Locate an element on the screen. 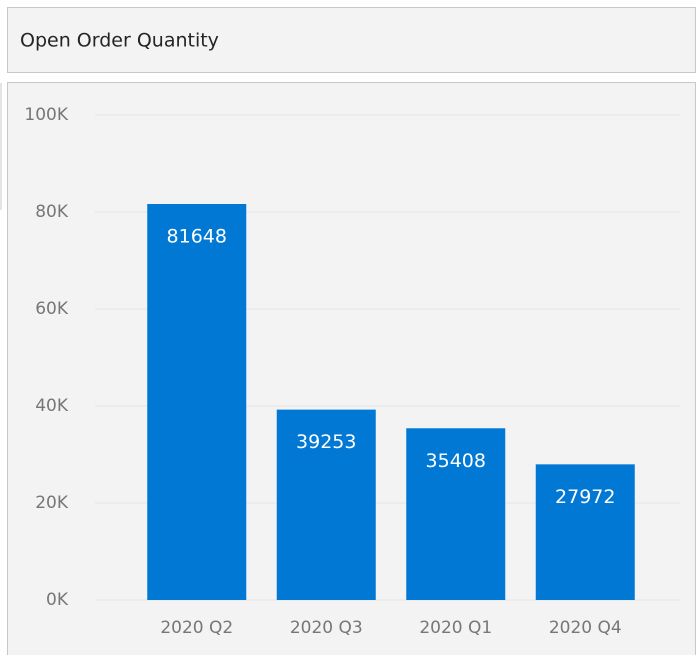  title-box is located at coordinates (351, 40).